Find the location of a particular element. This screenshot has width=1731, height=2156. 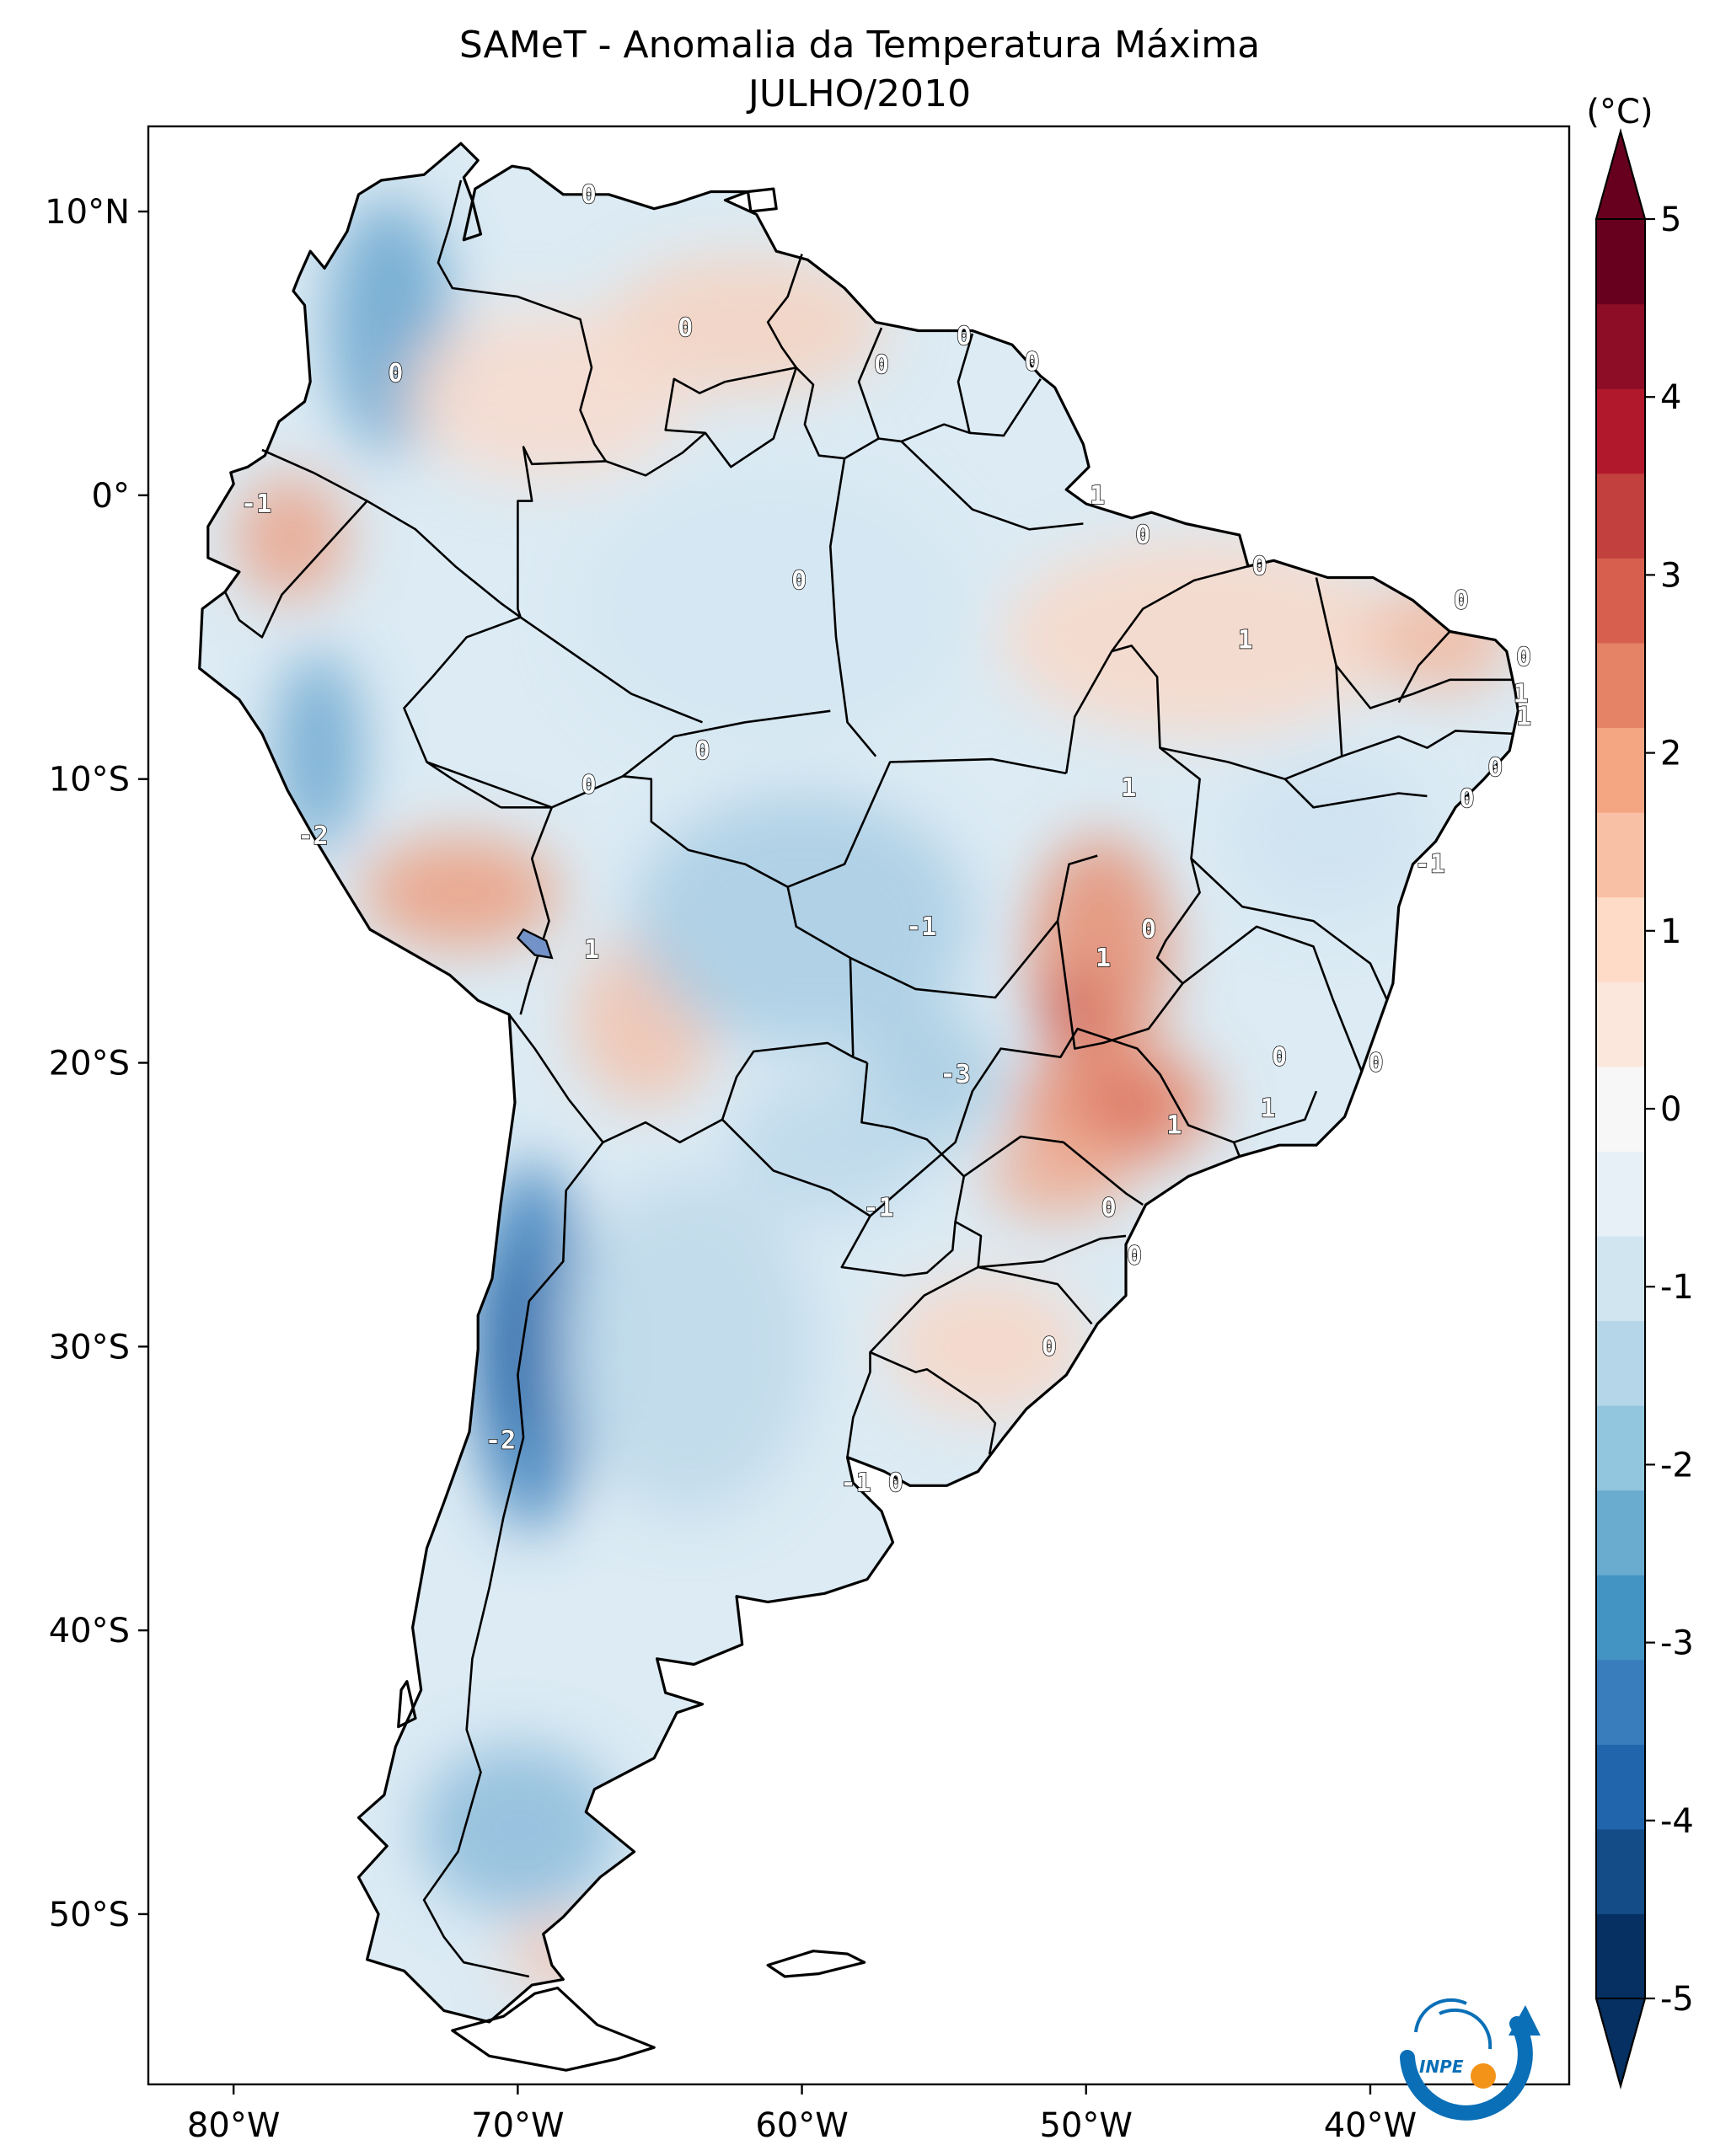

y-tick-label: 10°S is located at coordinates (89, 780).